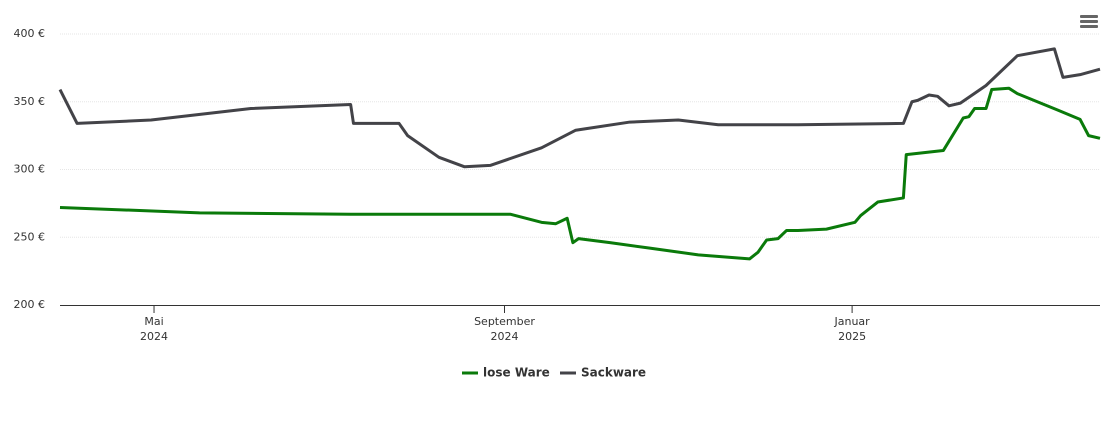  Describe the element at coordinates (30, 33) in the screenshot. I see `y-tick-label: 400 €` at that location.